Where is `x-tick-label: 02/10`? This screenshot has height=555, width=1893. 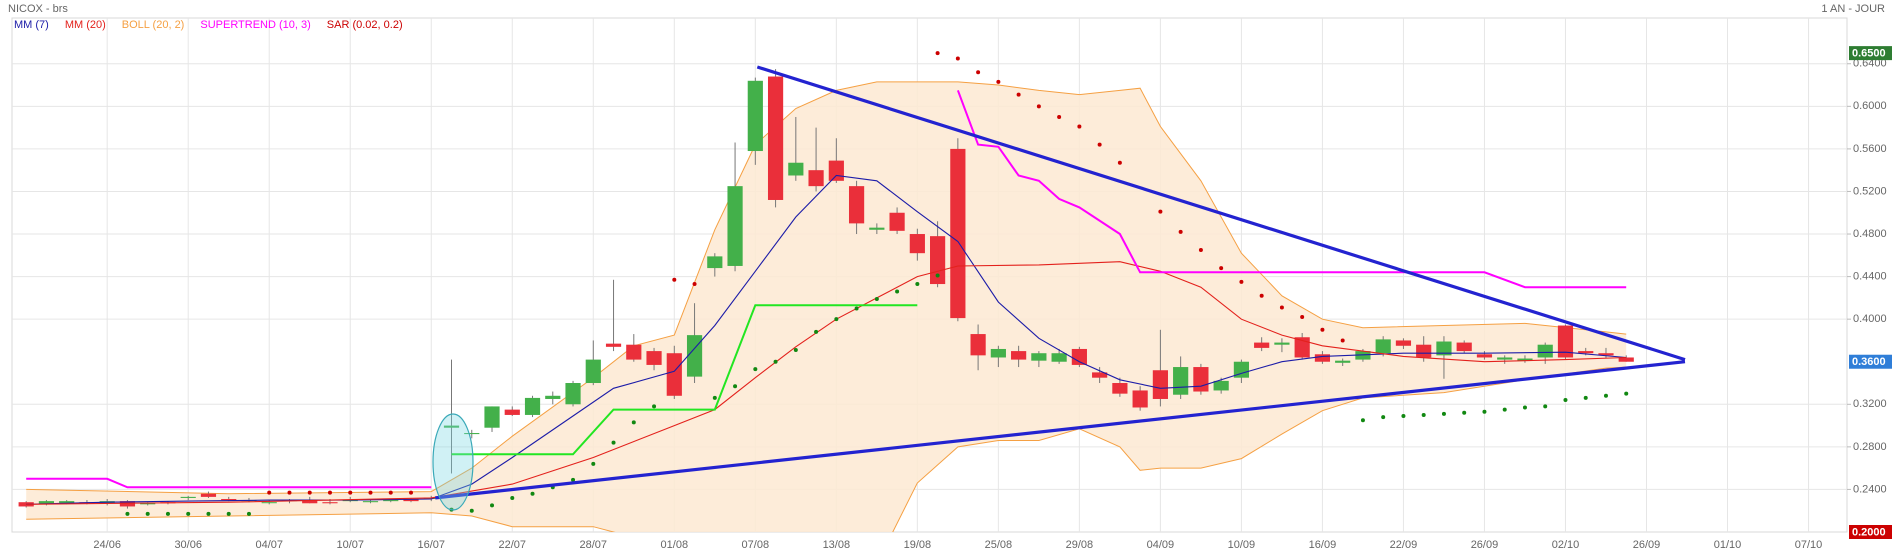
x-tick-label: 02/10 is located at coordinates (1566, 545).